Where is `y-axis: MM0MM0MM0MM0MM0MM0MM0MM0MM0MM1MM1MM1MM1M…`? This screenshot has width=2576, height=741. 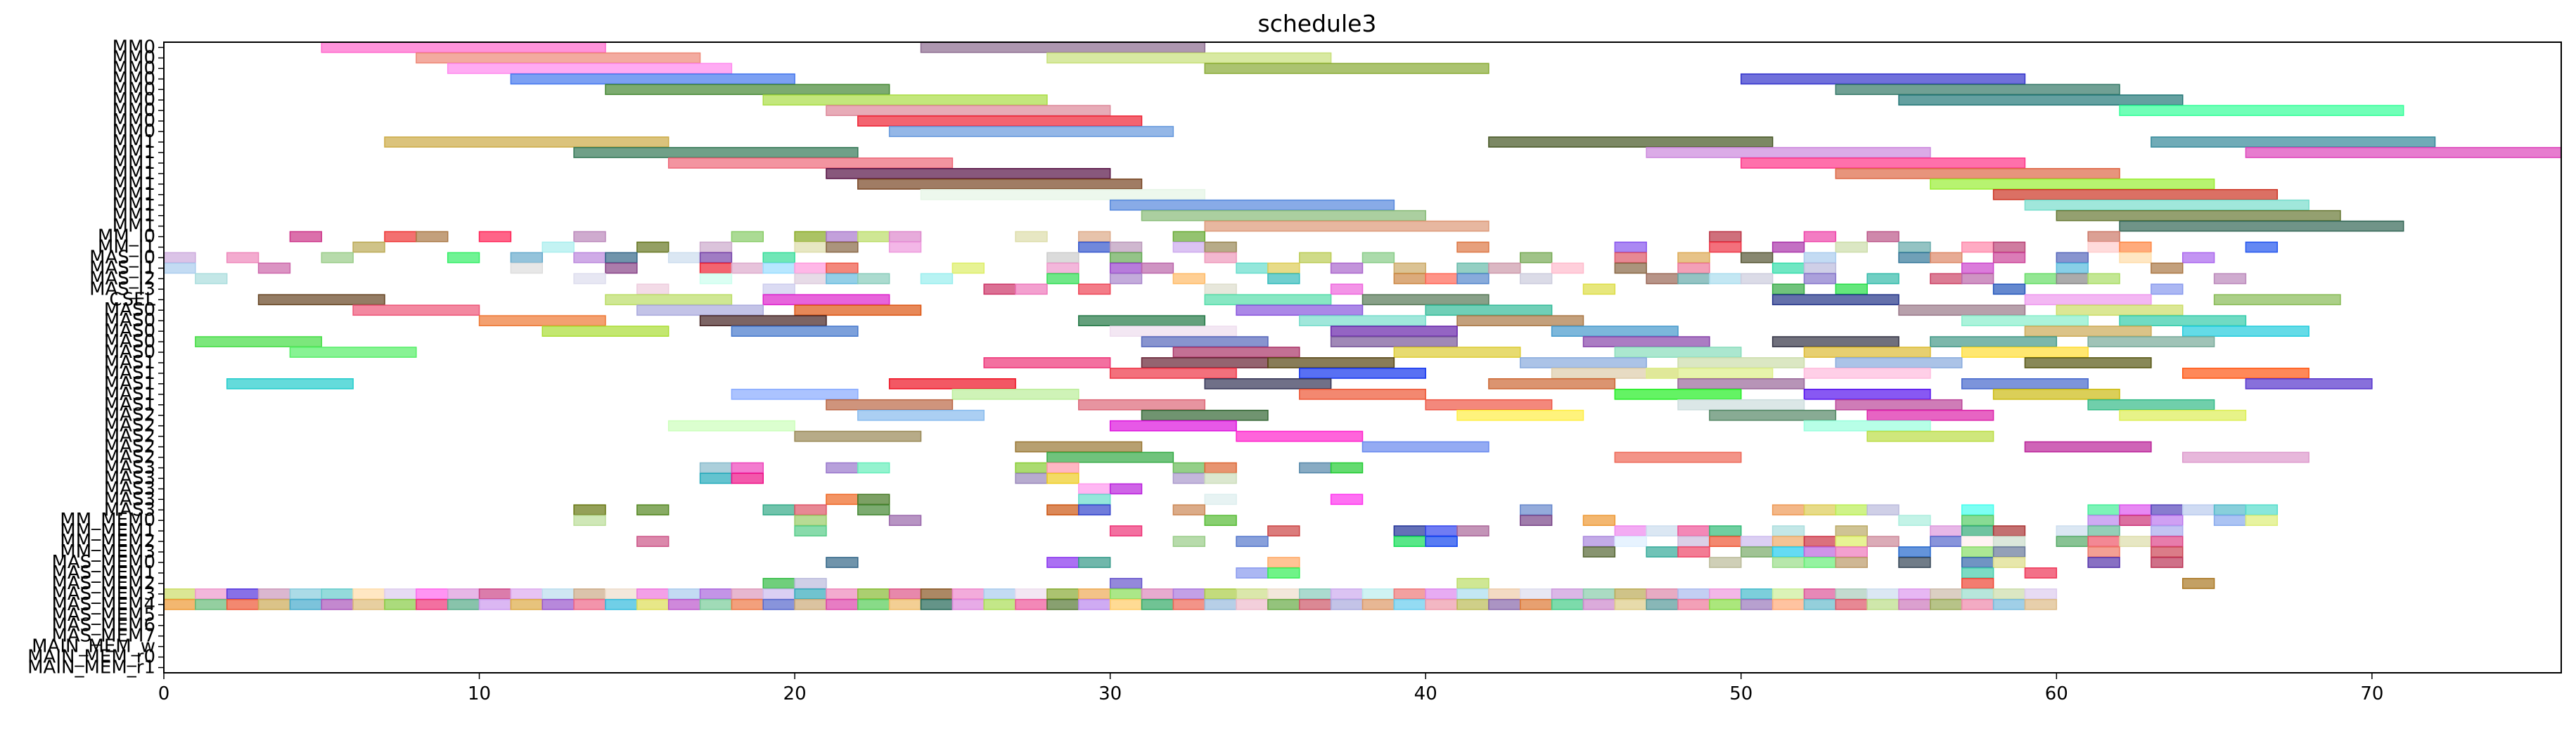 y-axis: MM0MM0MM0MM0MM0MM0MM0MM0MM0MM1MM1MM1MM1M… is located at coordinates (95, 357).